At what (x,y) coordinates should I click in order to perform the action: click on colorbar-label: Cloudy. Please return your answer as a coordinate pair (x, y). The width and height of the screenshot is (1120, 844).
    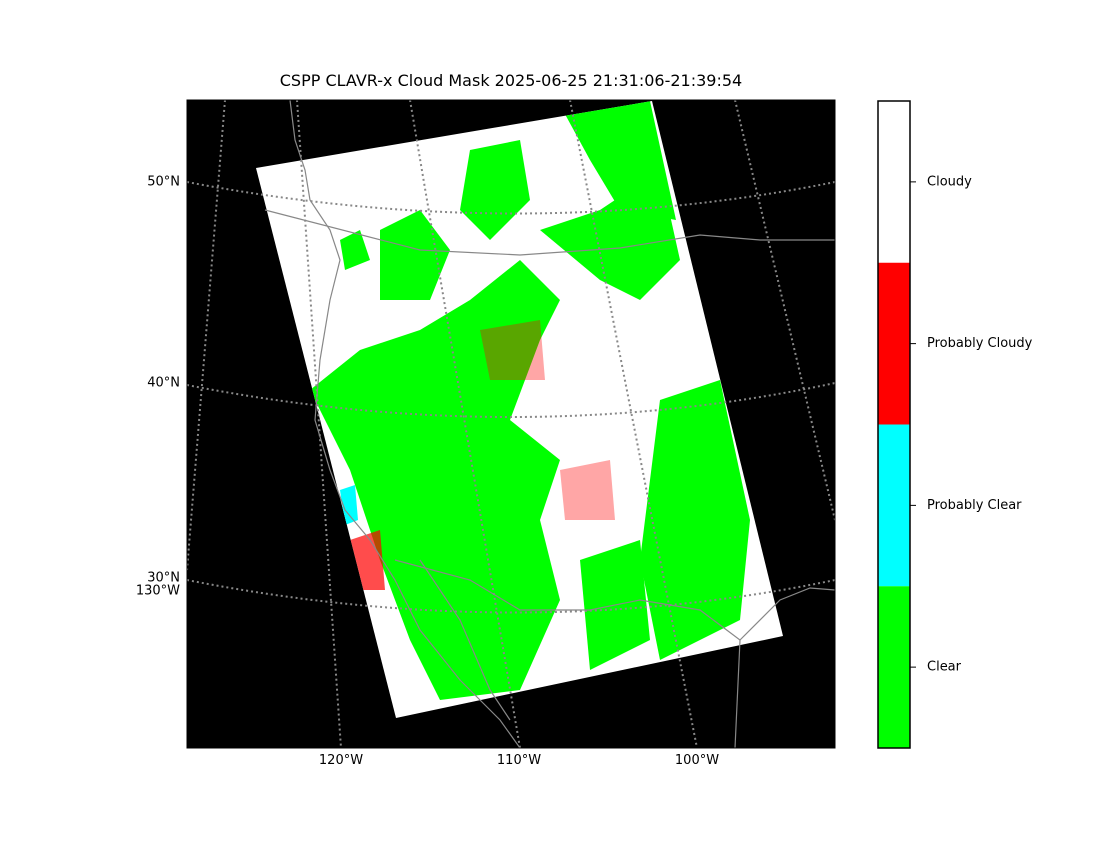
    Looking at the image, I should click on (949, 181).